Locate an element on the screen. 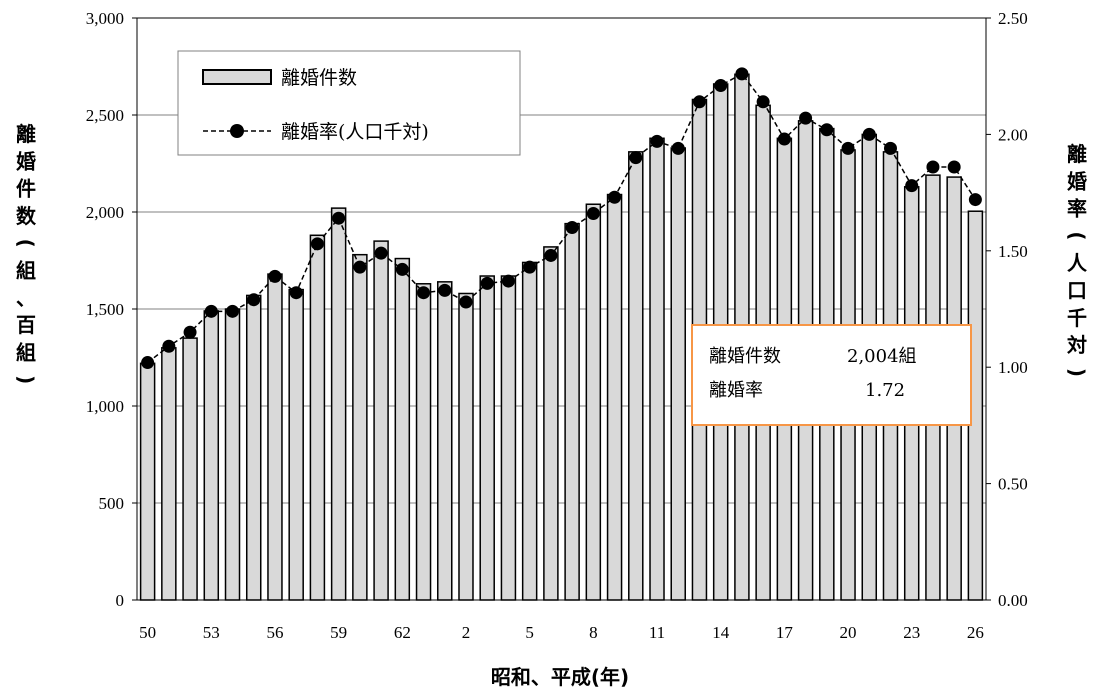 The width and height of the screenshot is (1094, 693). left-axis-title-char: 婚 is located at coordinates (26, 161).